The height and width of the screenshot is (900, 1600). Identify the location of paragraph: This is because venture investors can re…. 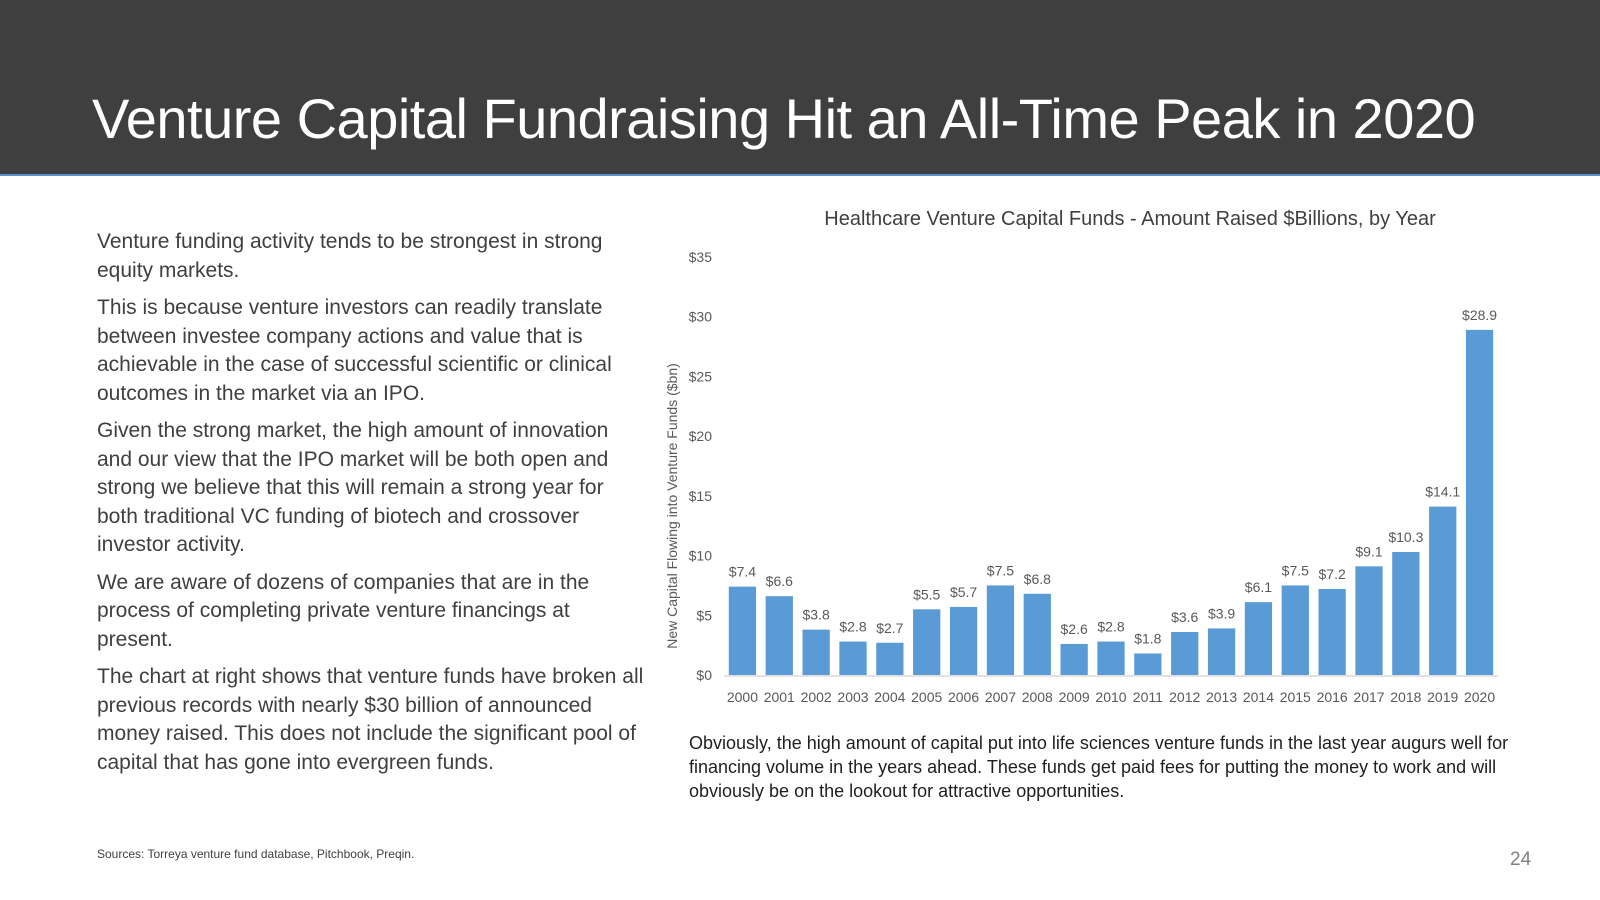
(354, 350).